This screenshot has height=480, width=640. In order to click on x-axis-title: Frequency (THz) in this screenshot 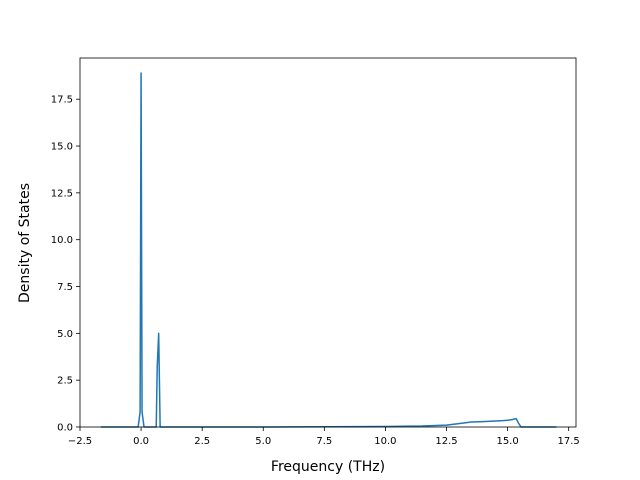, I will do `click(328, 467)`.